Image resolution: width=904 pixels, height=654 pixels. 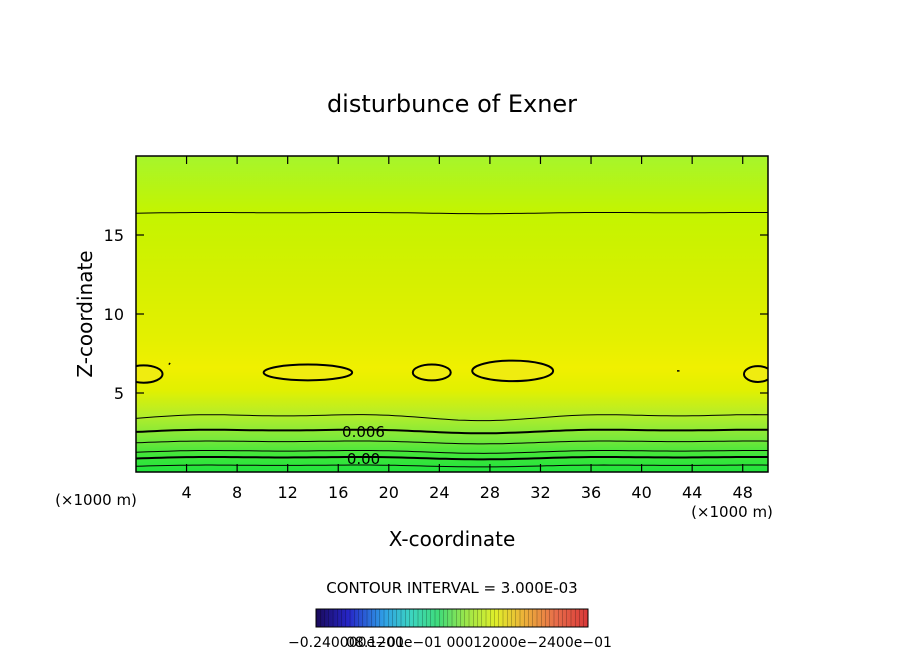 What do you see at coordinates (114, 235) in the screenshot?
I see `y-tick-label: 15` at bounding box center [114, 235].